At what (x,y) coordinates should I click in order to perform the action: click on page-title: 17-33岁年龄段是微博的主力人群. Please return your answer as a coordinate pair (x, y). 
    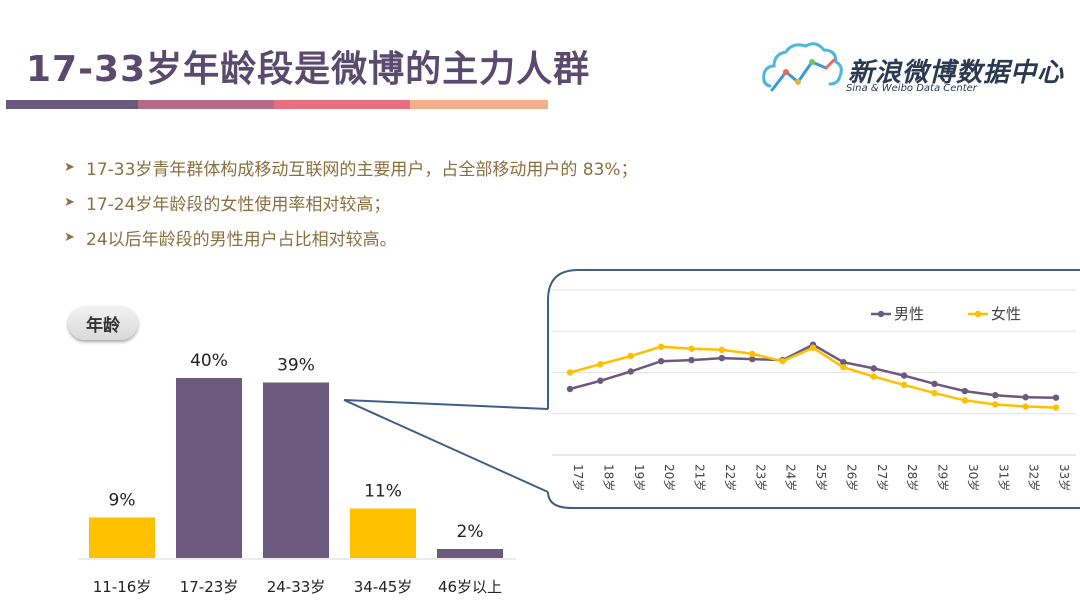
    Looking at the image, I should click on (308, 69).